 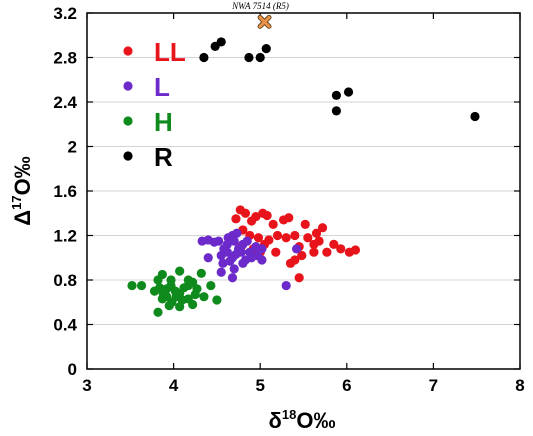 I want to click on y-tick-label: 0, so click(x=72, y=369).